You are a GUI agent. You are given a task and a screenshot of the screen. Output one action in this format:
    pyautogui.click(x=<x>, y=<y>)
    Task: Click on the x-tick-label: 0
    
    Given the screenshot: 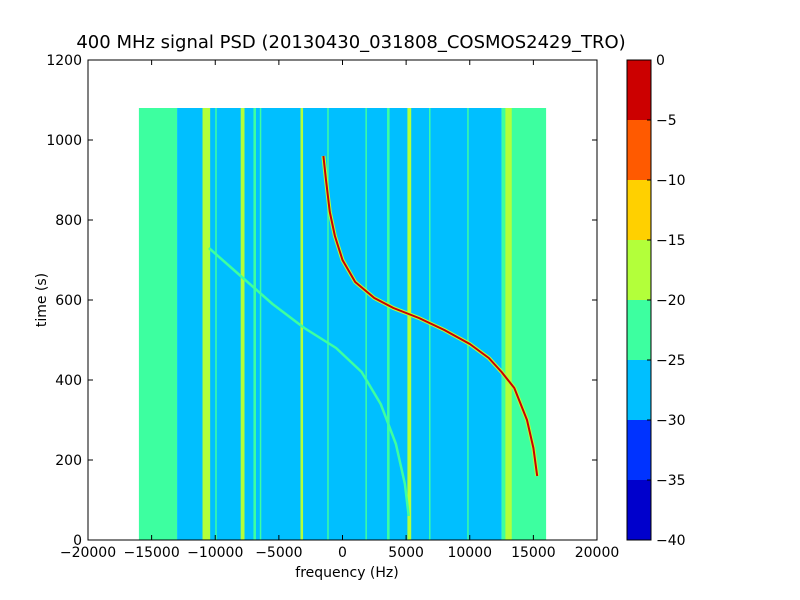 What is the action you would take?
    pyautogui.click(x=342, y=553)
    